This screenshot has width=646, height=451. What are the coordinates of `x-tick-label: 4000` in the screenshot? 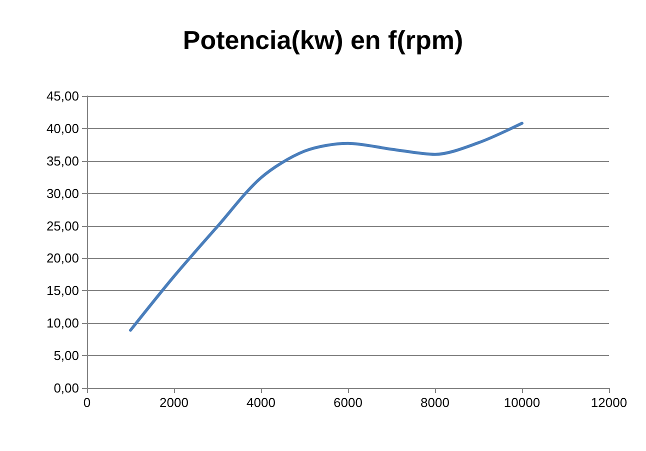 It's located at (261, 402).